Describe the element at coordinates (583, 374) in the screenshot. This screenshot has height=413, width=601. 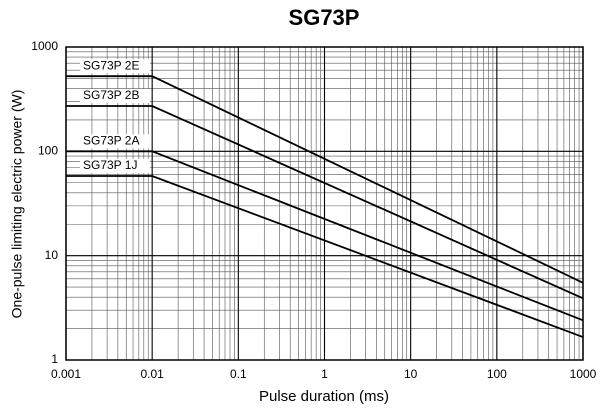
I see `x-tick-label: 1000` at that location.